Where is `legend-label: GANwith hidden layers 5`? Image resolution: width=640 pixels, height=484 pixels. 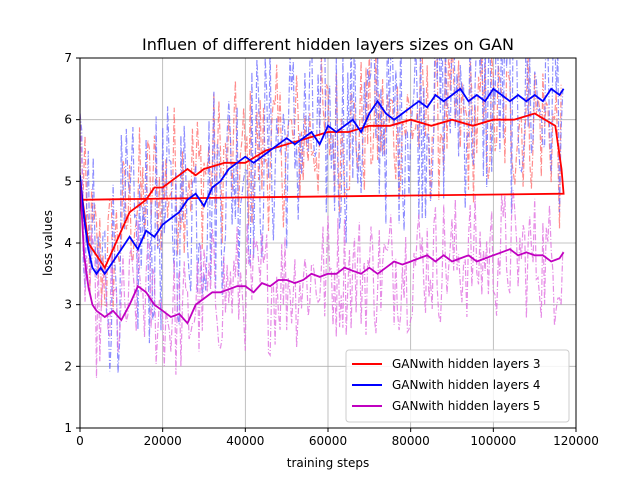
legend-label: GANwith hidden layers 5 is located at coordinates (466, 406).